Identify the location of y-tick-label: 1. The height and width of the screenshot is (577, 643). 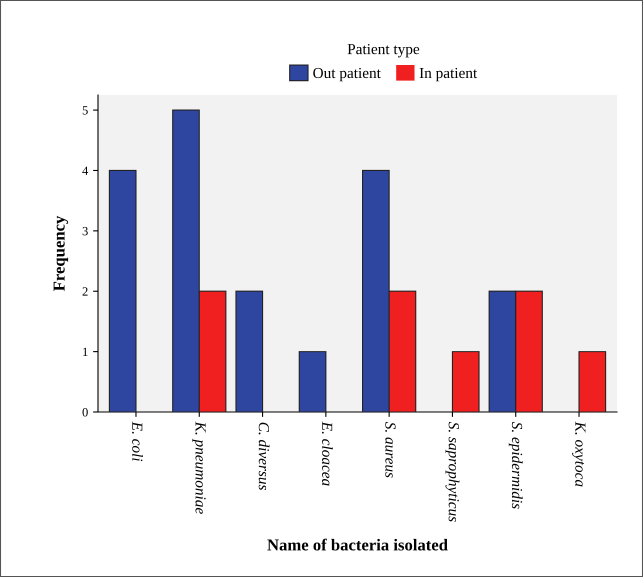
(85, 352).